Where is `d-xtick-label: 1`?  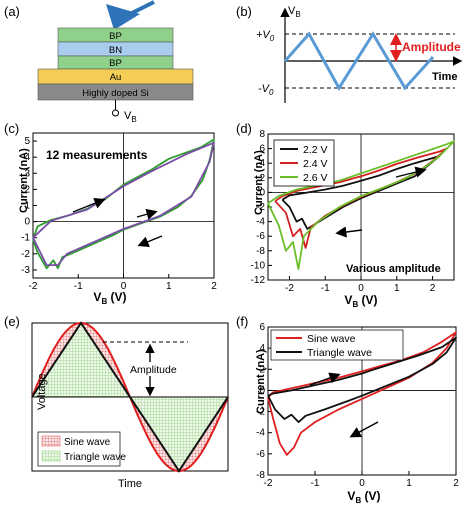
d-xtick-label: 1 is located at coordinates (397, 288).